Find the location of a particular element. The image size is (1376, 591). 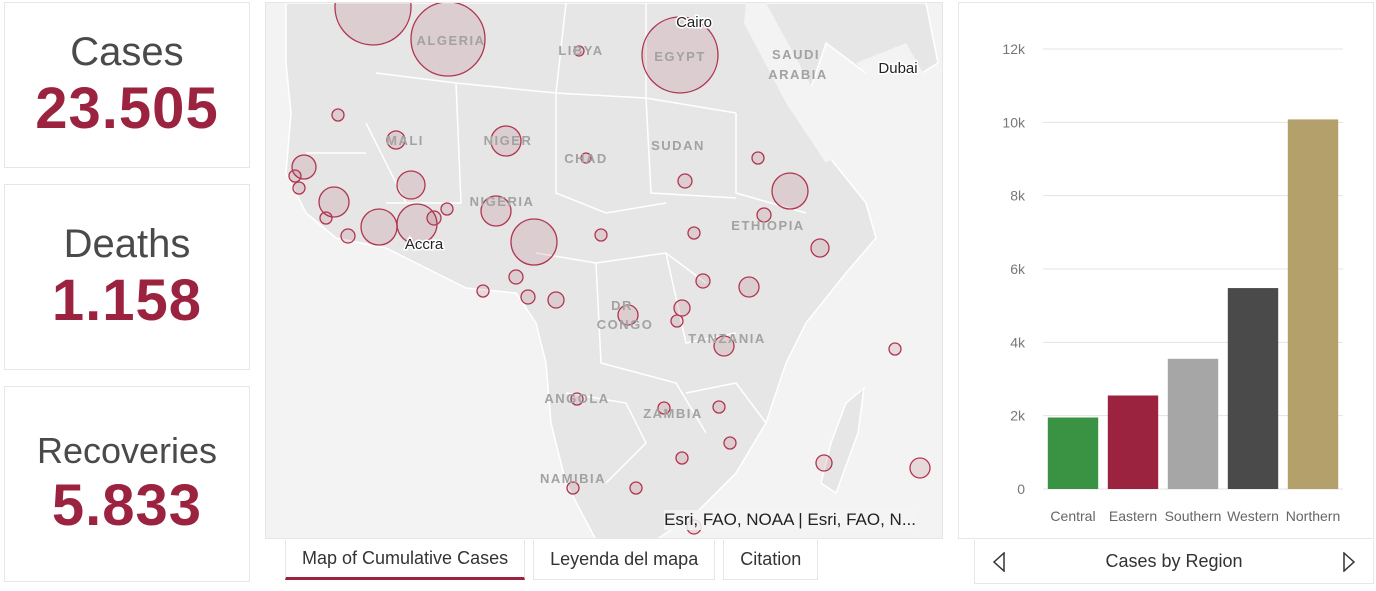

bubble-namibia is located at coordinates (573, 488).